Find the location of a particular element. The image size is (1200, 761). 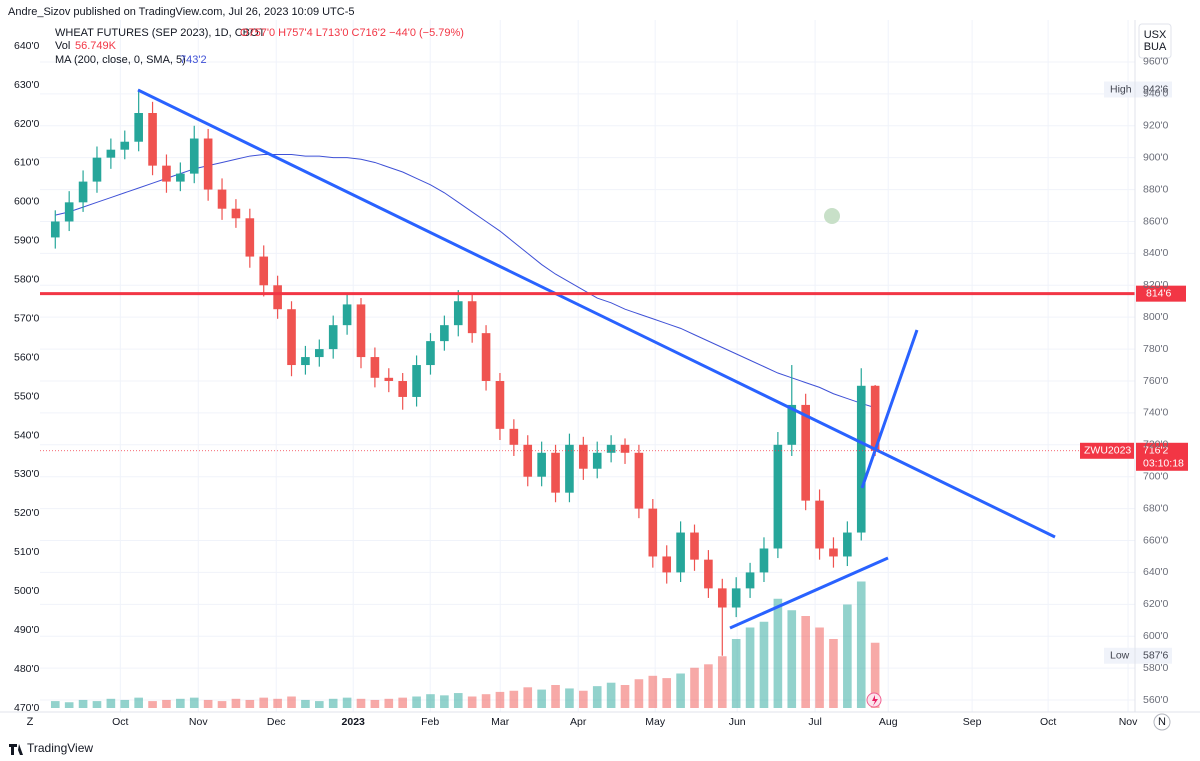

ma-value: 743'2 is located at coordinates (193, 60).